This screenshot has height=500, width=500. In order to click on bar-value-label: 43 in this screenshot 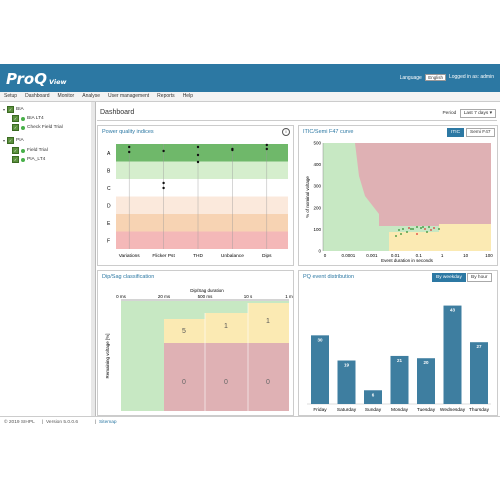, I will do `click(453, 310)`.